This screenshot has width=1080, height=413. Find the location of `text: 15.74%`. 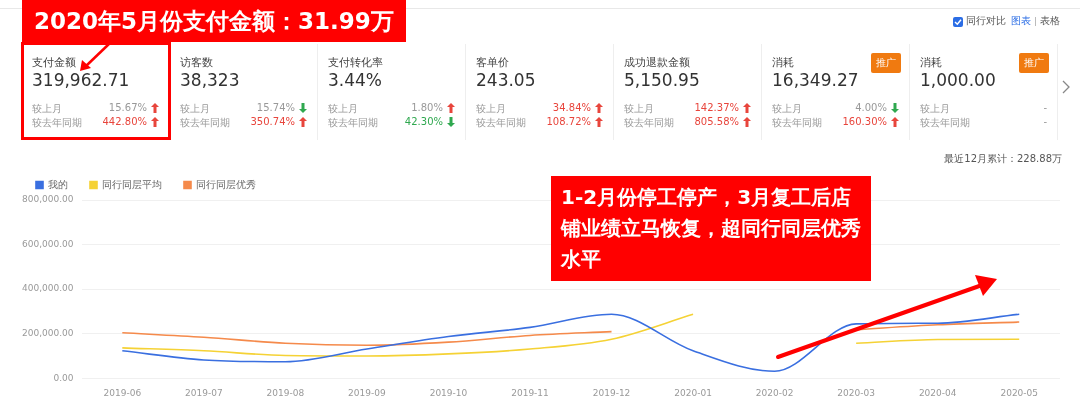

text: 15.74% is located at coordinates (276, 108).